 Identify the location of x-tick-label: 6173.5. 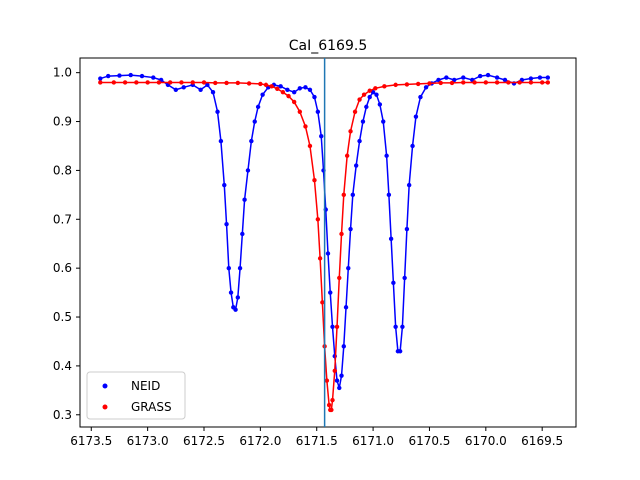
(91, 441).